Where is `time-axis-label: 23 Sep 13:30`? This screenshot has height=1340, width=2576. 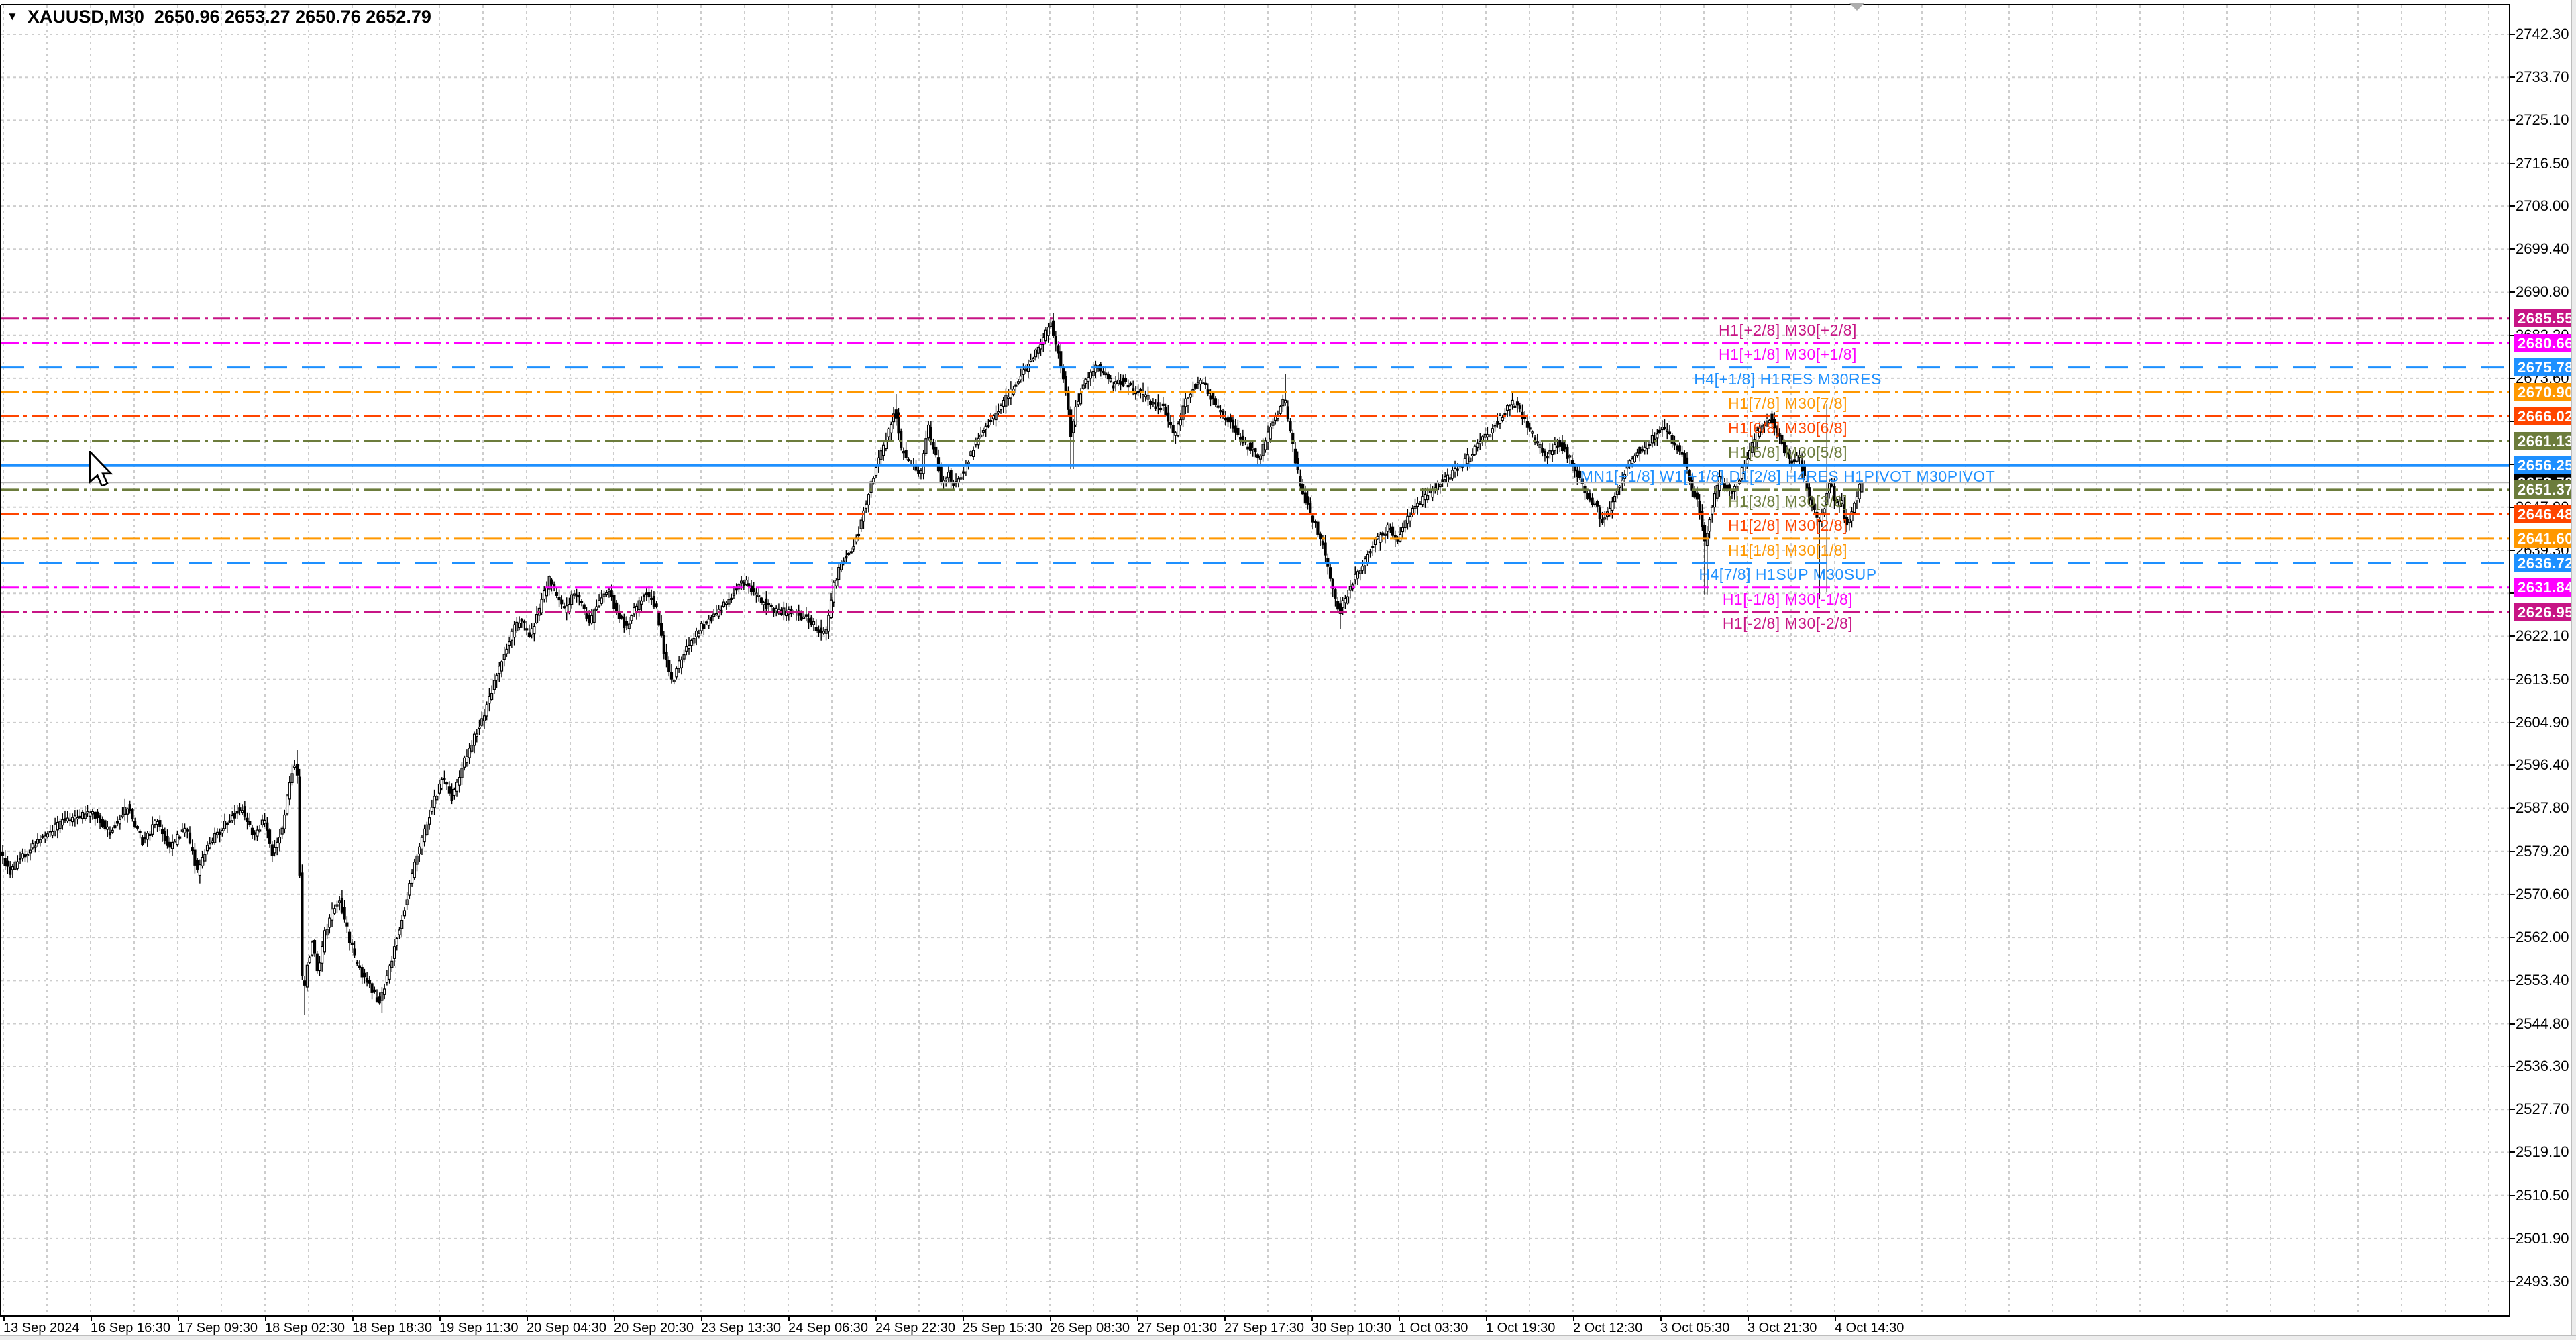 time-axis-label: 23 Sep 13:30 is located at coordinates (741, 1328).